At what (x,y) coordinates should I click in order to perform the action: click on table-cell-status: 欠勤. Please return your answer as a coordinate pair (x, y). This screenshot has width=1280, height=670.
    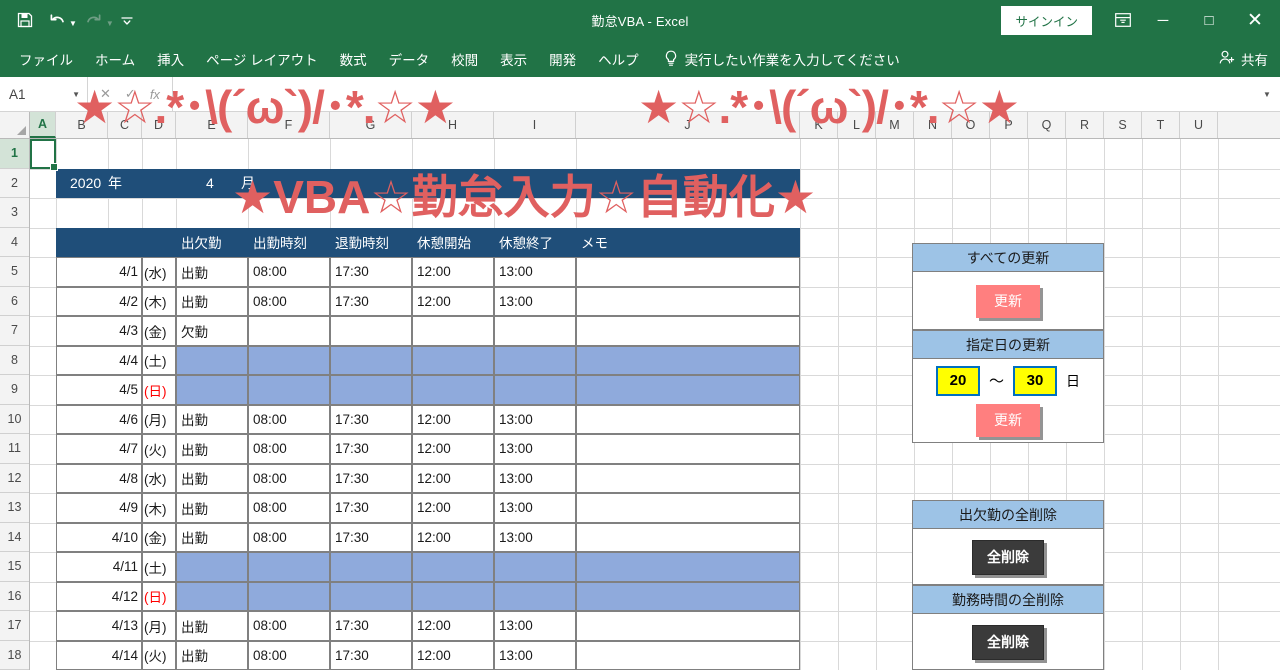
    Looking at the image, I should click on (212, 331).